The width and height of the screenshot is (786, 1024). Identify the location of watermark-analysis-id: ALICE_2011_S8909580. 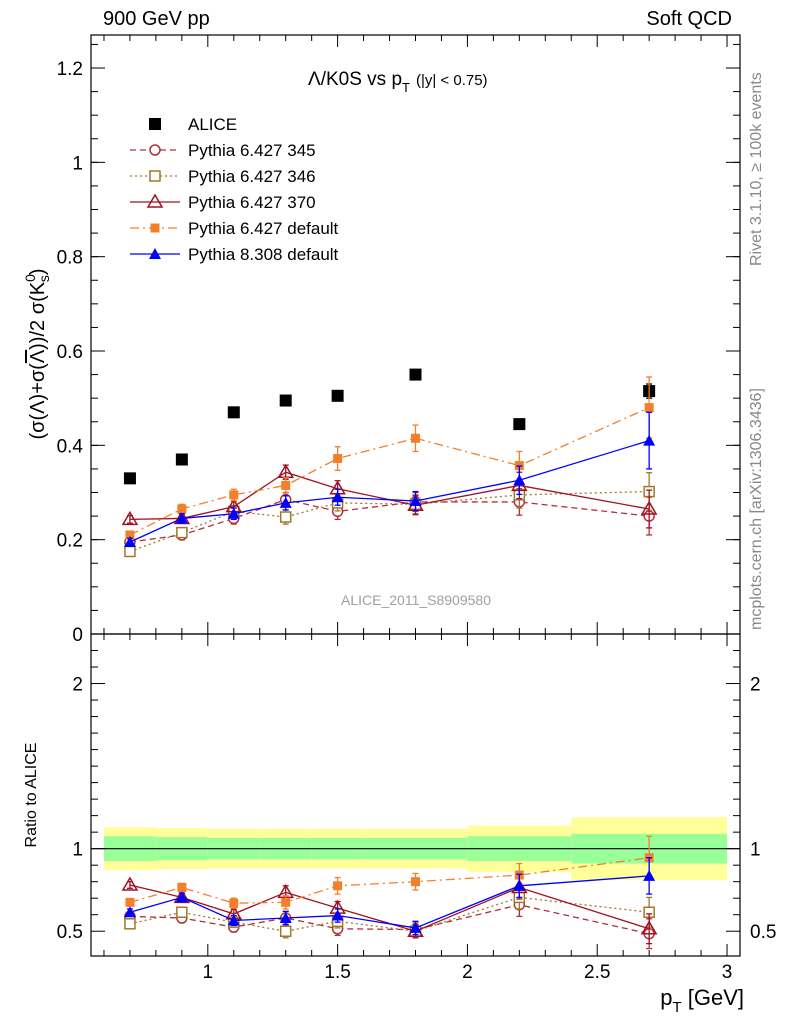
(416, 600).